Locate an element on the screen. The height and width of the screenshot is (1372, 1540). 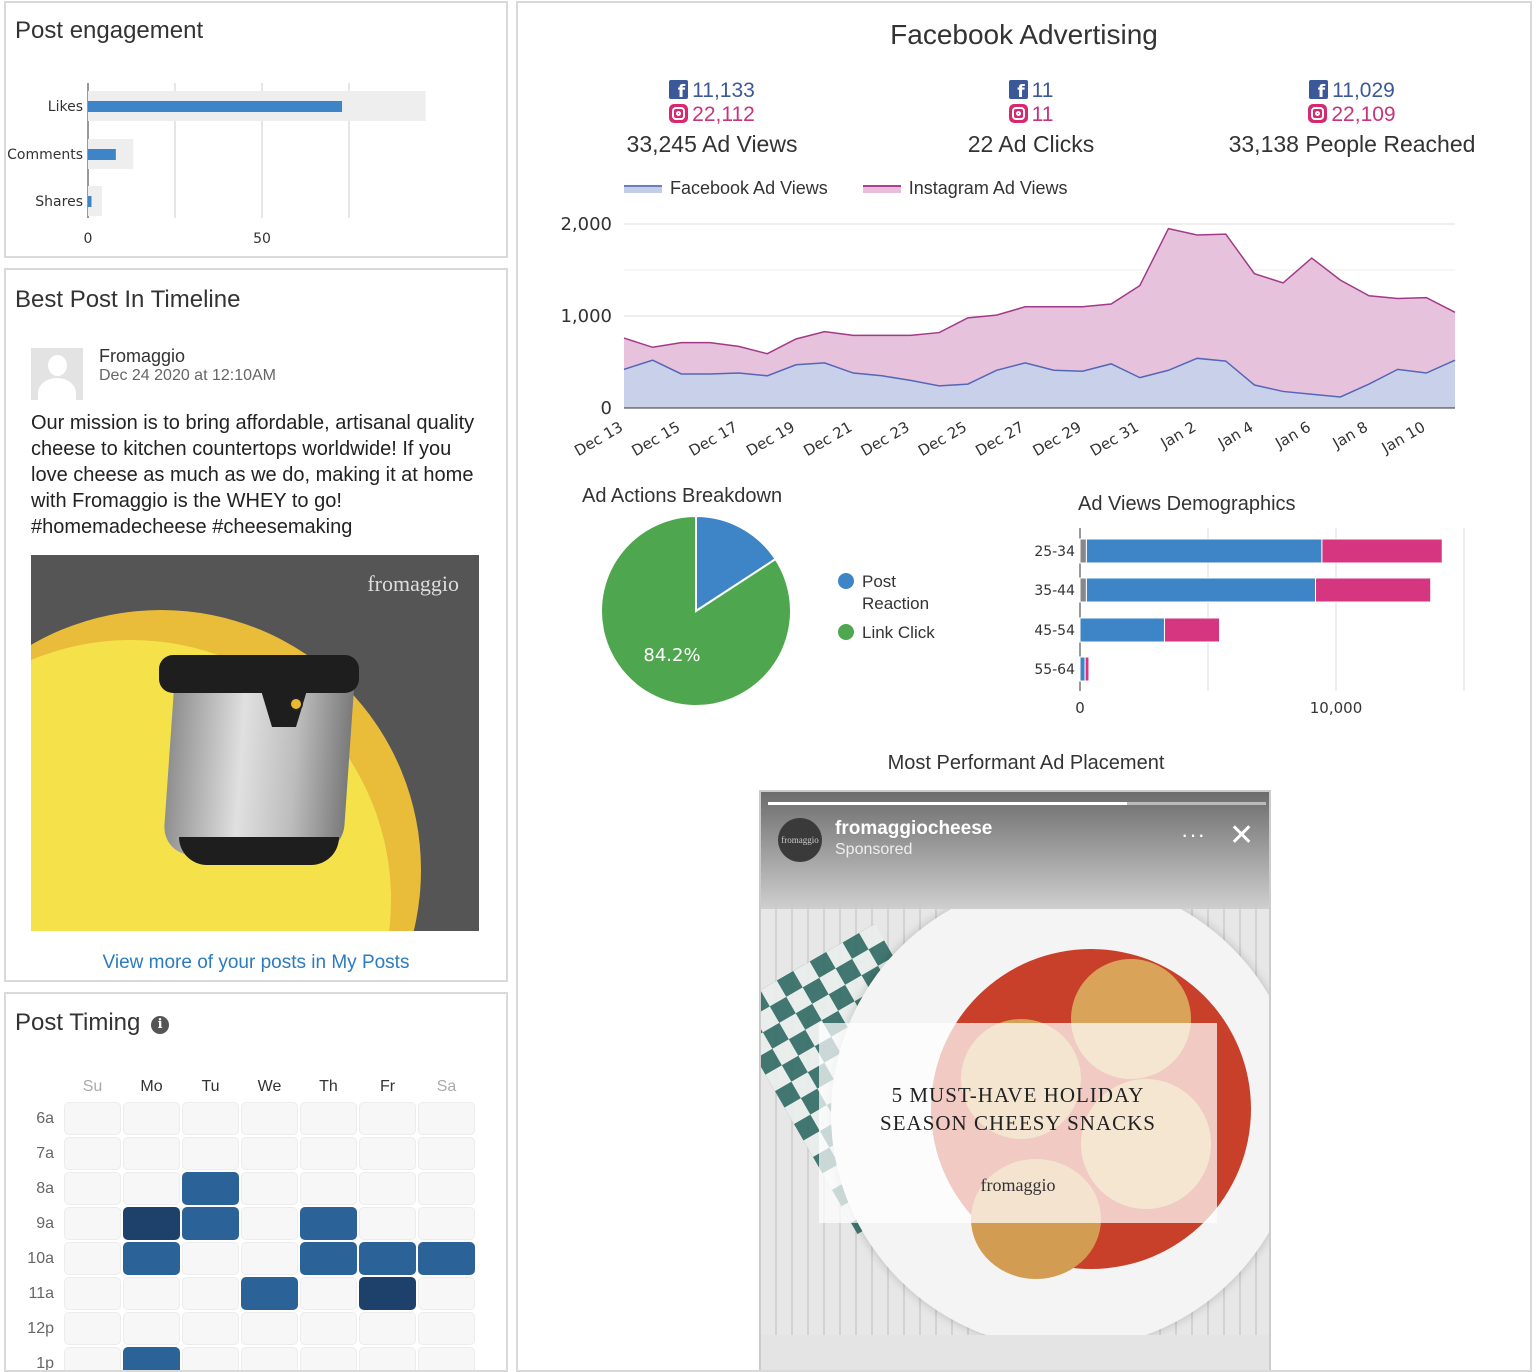
stat-people-reached: 11,029 22,109 33,138 People Reached is located at coordinates (1352, 118).